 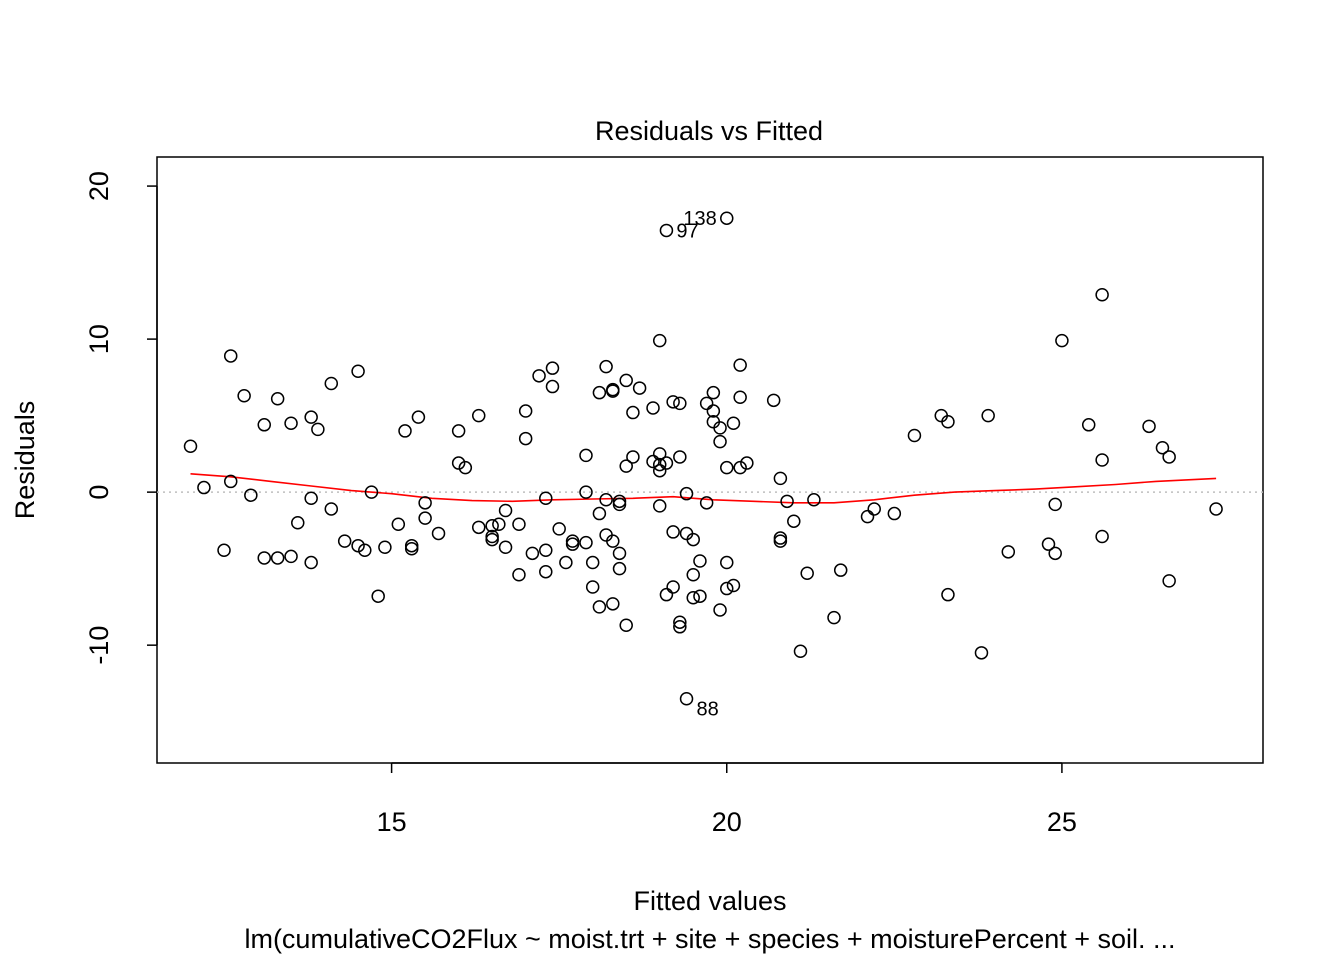 What do you see at coordinates (1062, 822) in the screenshot?
I see `x-tick-label: 25` at bounding box center [1062, 822].